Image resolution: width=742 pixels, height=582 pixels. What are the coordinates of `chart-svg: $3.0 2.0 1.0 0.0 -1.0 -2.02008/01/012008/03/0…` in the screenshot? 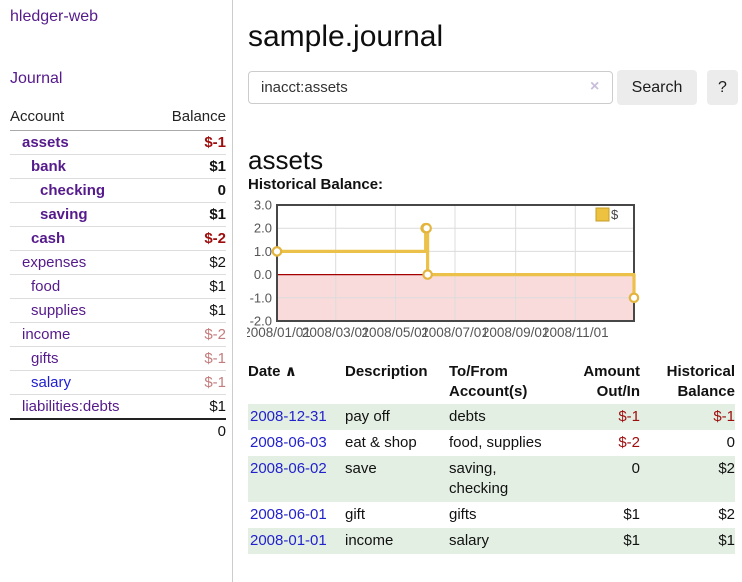 It's located at (441, 269).